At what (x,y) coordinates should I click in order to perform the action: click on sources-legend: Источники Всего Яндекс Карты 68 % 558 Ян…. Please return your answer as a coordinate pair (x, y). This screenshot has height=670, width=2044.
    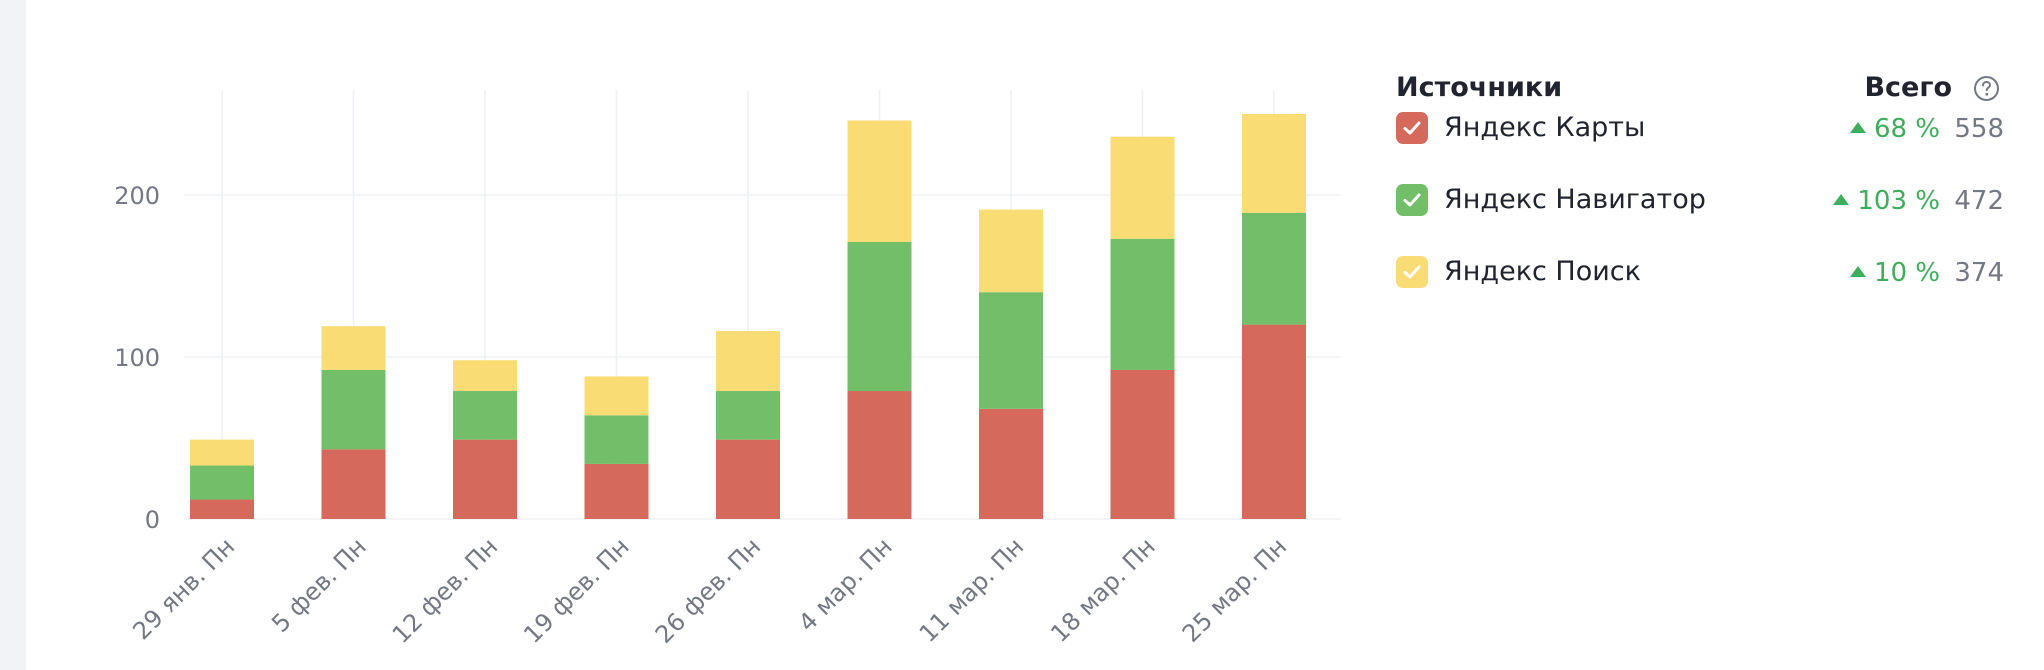
    Looking at the image, I should click on (1700, 198).